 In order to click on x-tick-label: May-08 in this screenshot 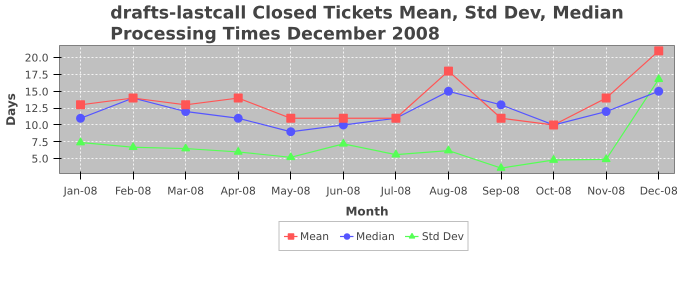, I will do `click(291, 191)`.